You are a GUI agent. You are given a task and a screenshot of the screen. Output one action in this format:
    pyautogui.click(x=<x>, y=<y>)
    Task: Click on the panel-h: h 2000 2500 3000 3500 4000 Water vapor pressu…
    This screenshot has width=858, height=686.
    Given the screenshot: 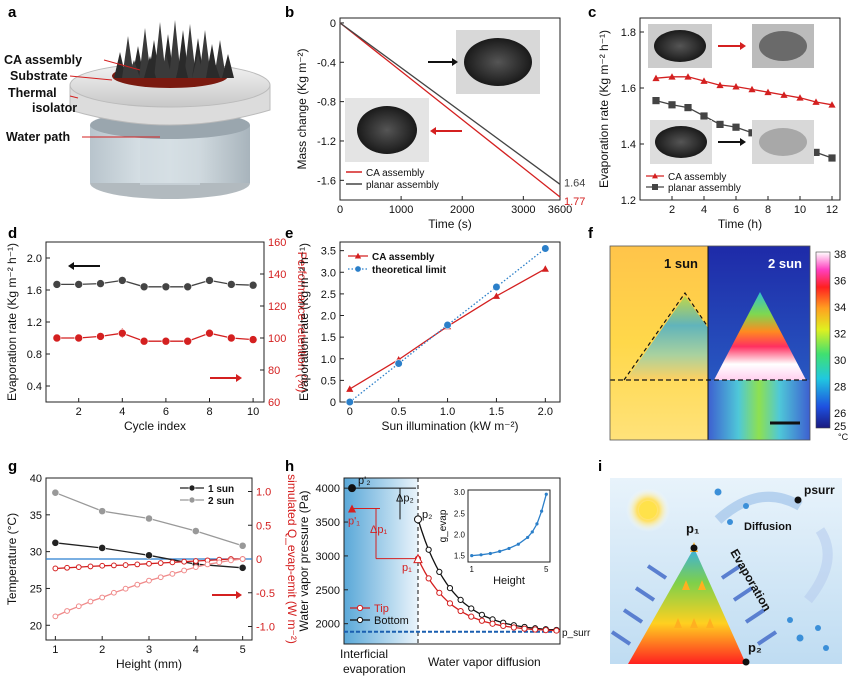 What is the action you would take?
    pyautogui.click(x=438, y=567)
    